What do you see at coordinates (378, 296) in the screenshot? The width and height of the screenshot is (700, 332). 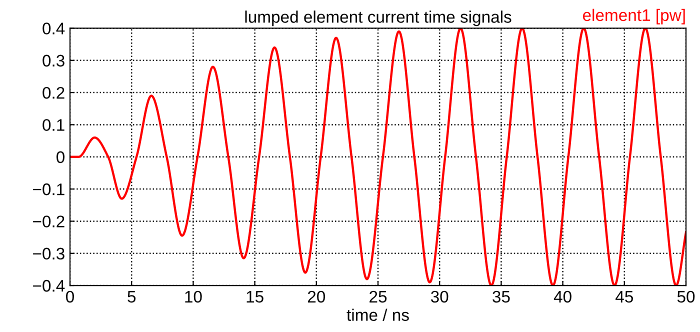 I see `x-tick-label: 25` at bounding box center [378, 296].